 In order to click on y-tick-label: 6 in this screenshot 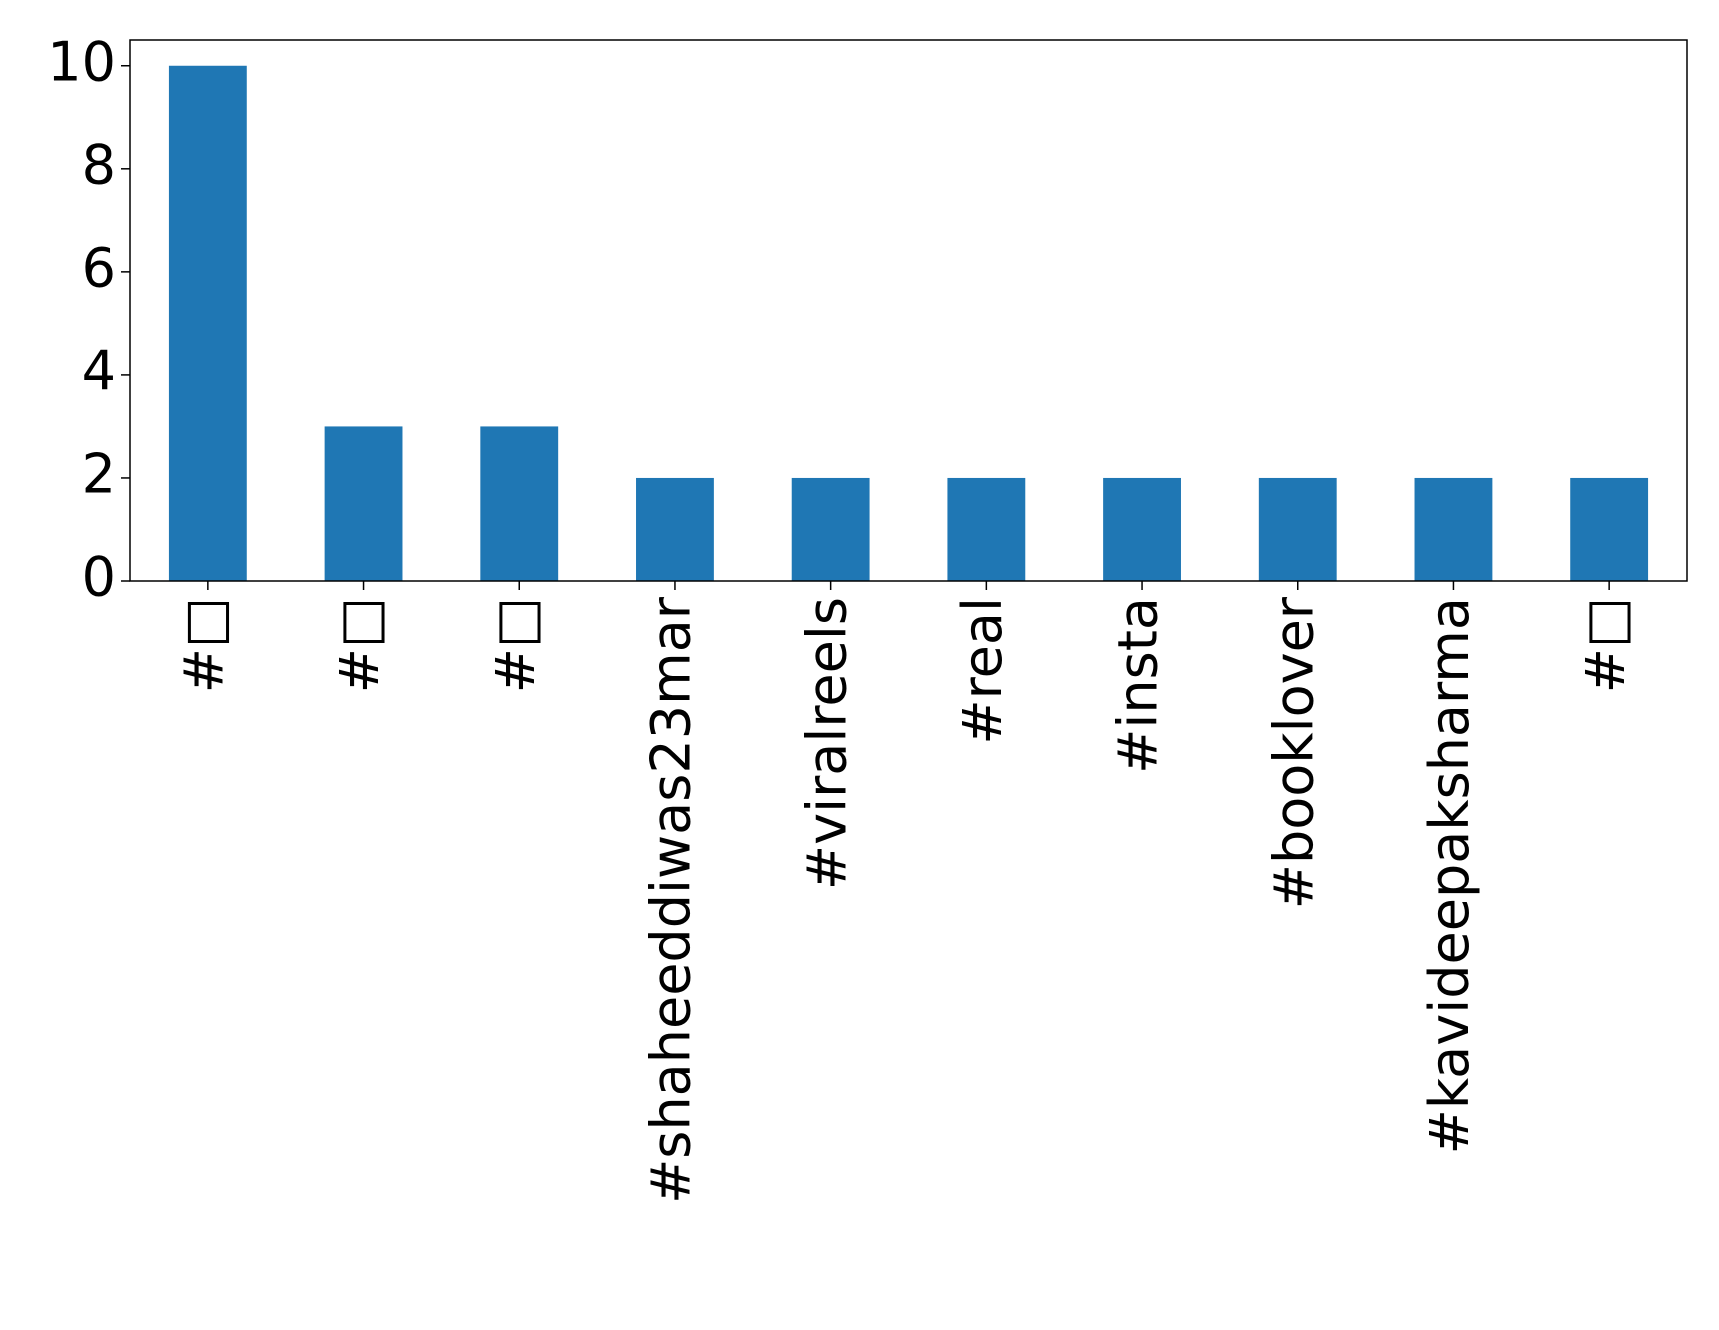, I will do `click(99, 267)`.